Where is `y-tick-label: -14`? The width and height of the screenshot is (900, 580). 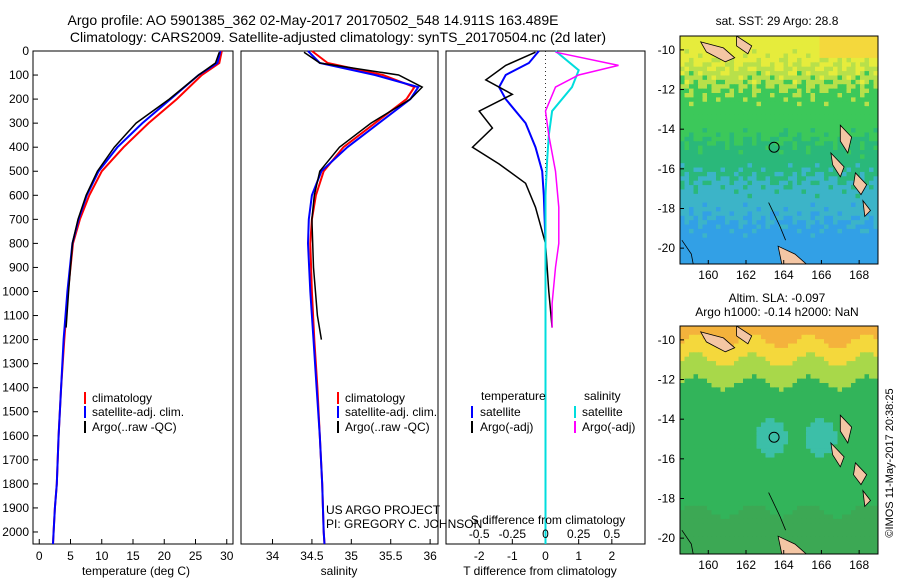
y-tick-label: -14 is located at coordinates (667, 129).